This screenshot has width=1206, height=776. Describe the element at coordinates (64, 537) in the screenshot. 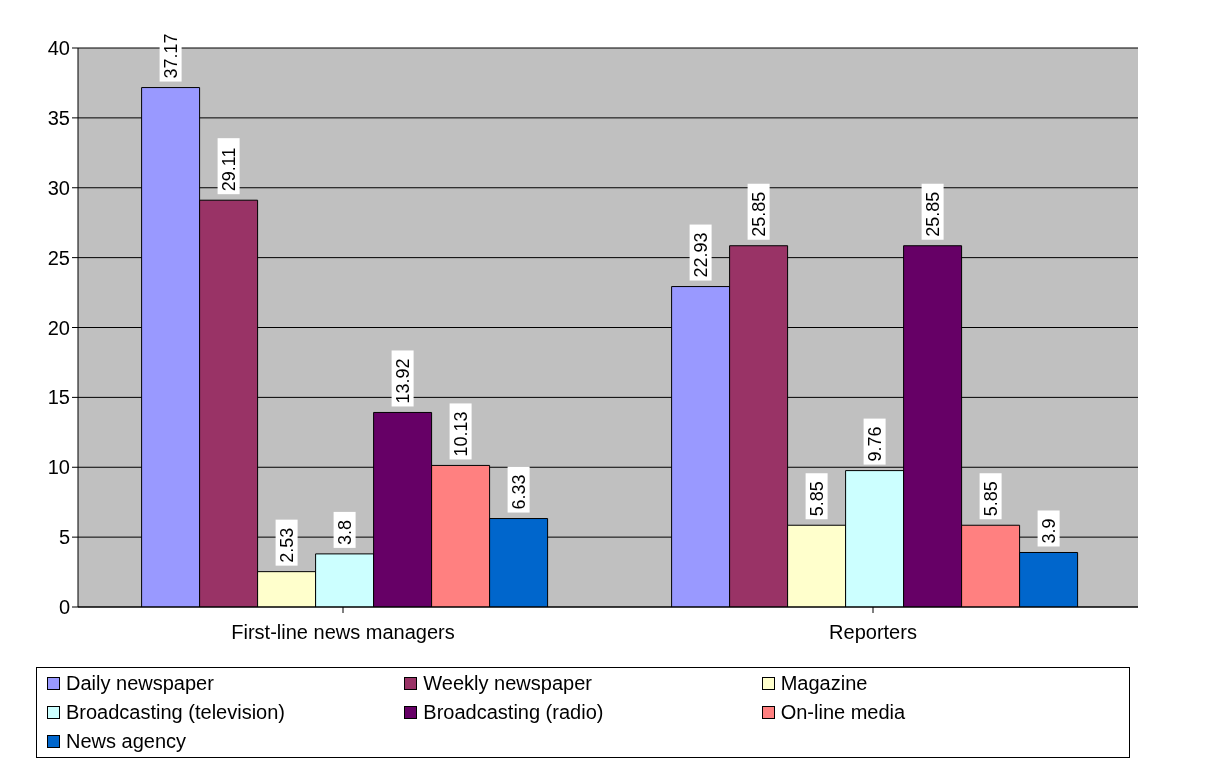

I see `y-tick-label: 5` at that location.